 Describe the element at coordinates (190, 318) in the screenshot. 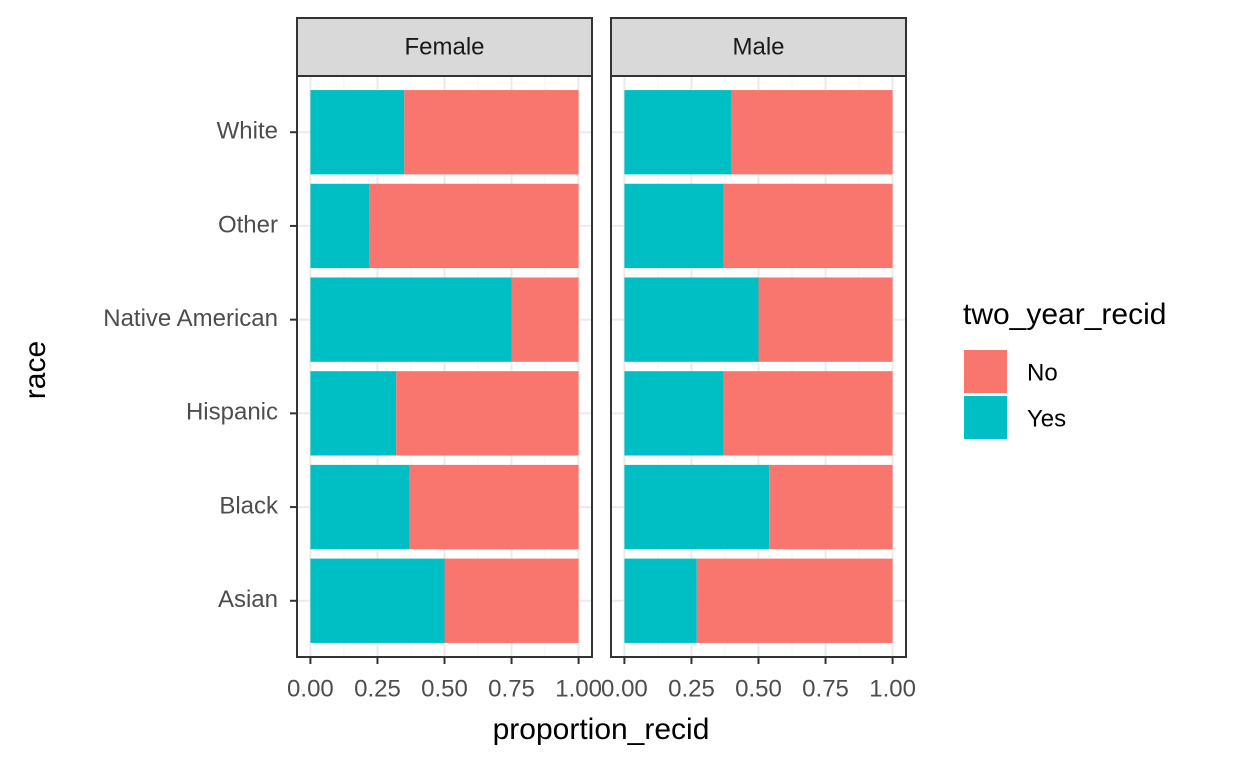

I see `y-tick-label: Native American` at that location.